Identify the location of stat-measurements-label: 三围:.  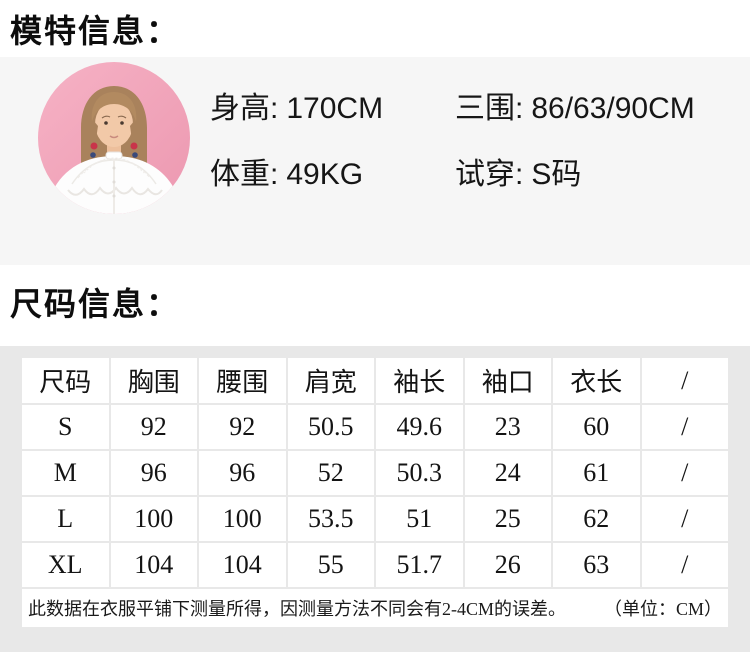
(489, 108).